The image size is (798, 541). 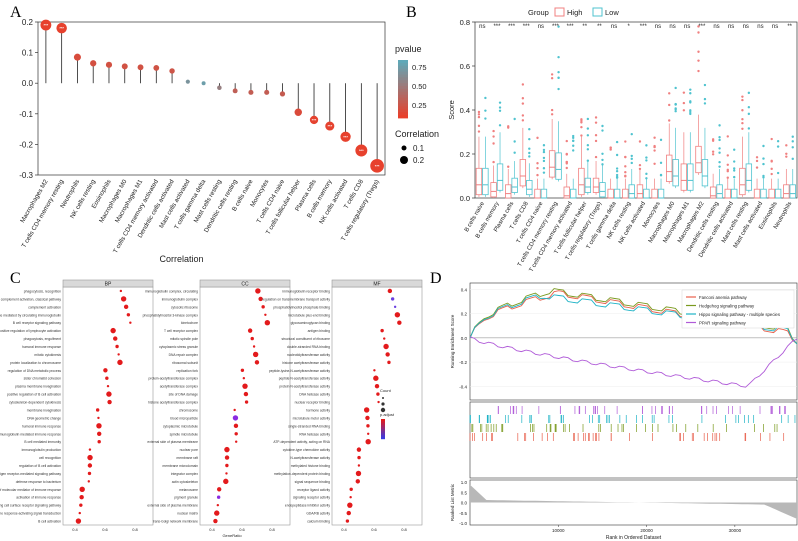 I want to click on panel-a-legend-pvalue-tick: 0.50, so click(x=419, y=86).